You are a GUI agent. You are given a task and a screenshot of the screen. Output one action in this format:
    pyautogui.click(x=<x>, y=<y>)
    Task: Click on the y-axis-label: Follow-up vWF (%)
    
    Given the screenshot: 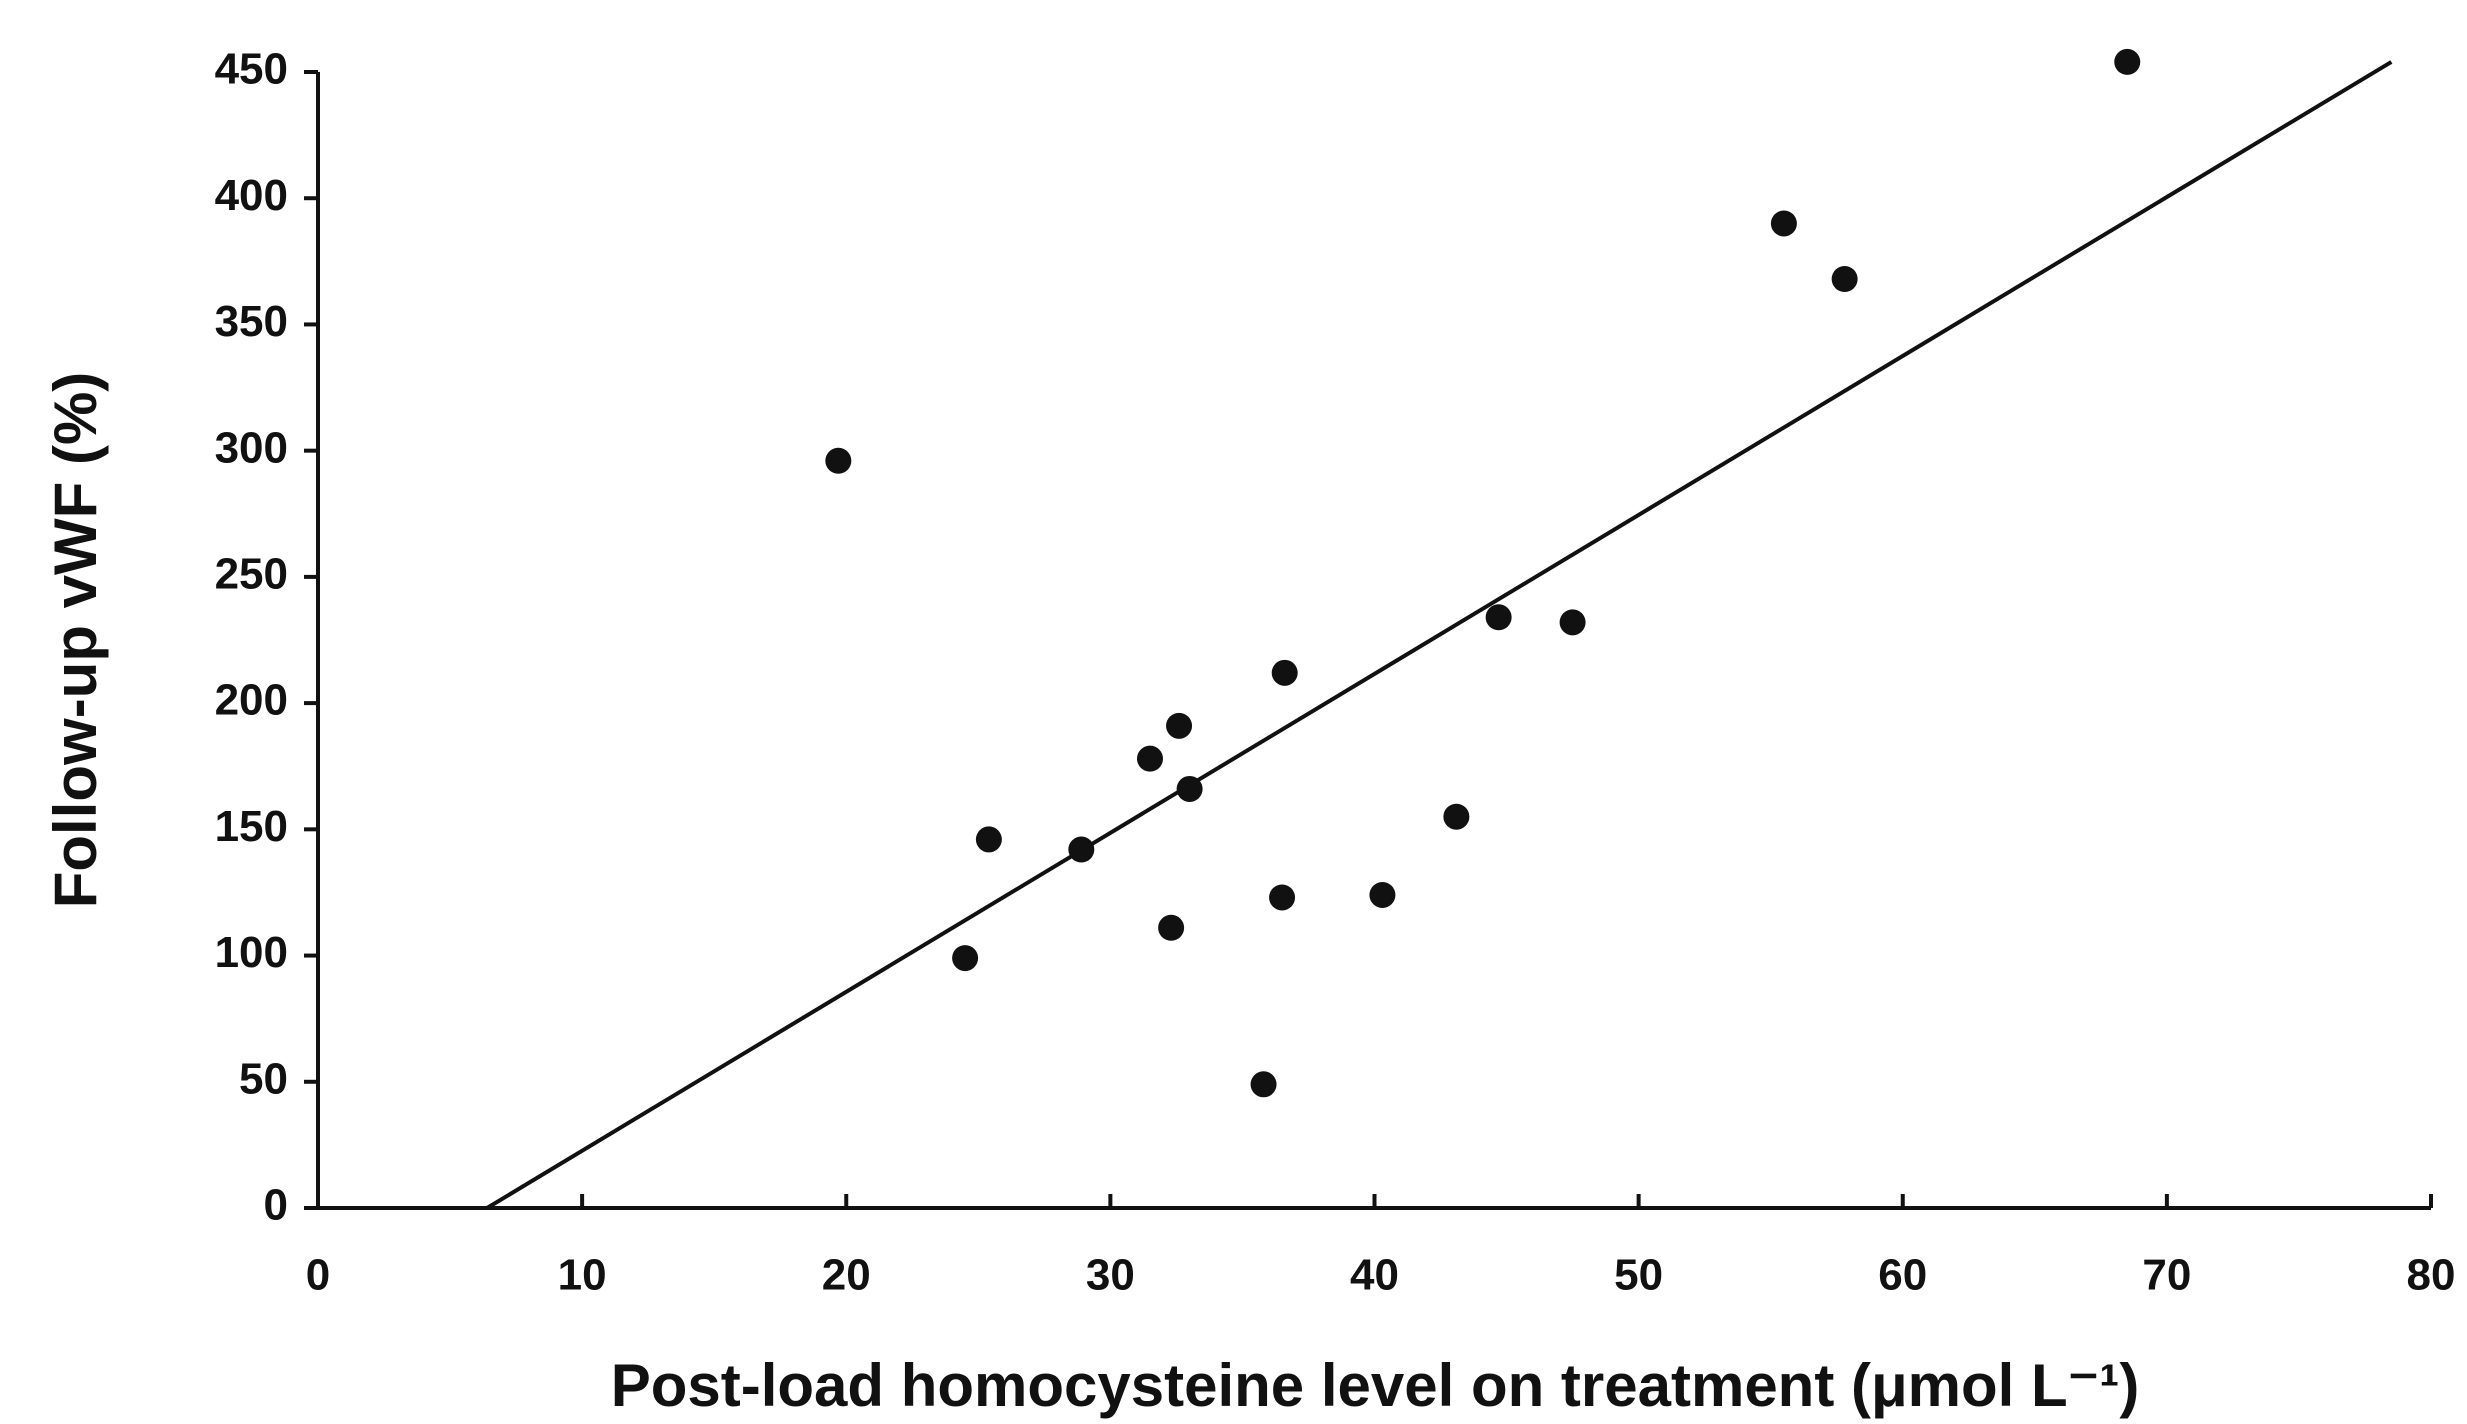 What is the action you would take?
    pyautogui.click(x=75, y=640)
    